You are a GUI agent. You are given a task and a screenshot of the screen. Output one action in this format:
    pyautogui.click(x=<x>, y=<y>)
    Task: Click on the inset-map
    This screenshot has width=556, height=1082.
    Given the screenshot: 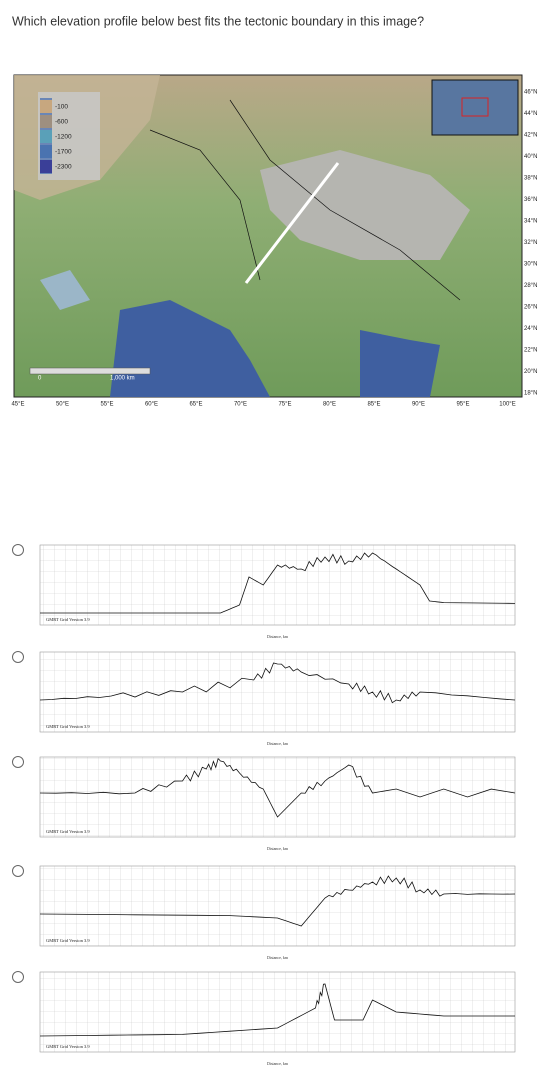 What is the action you would take?
    pyautogui.click(x=475, y=107)
    